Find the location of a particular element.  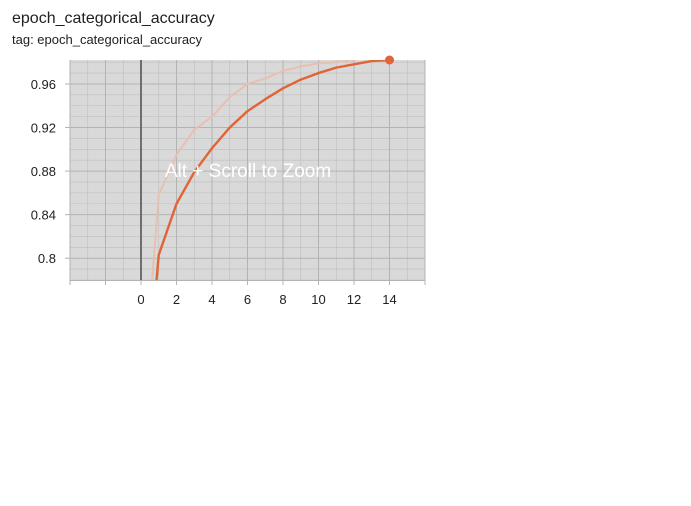

x-tick-label: 10 is located at coordinates (318, 299).